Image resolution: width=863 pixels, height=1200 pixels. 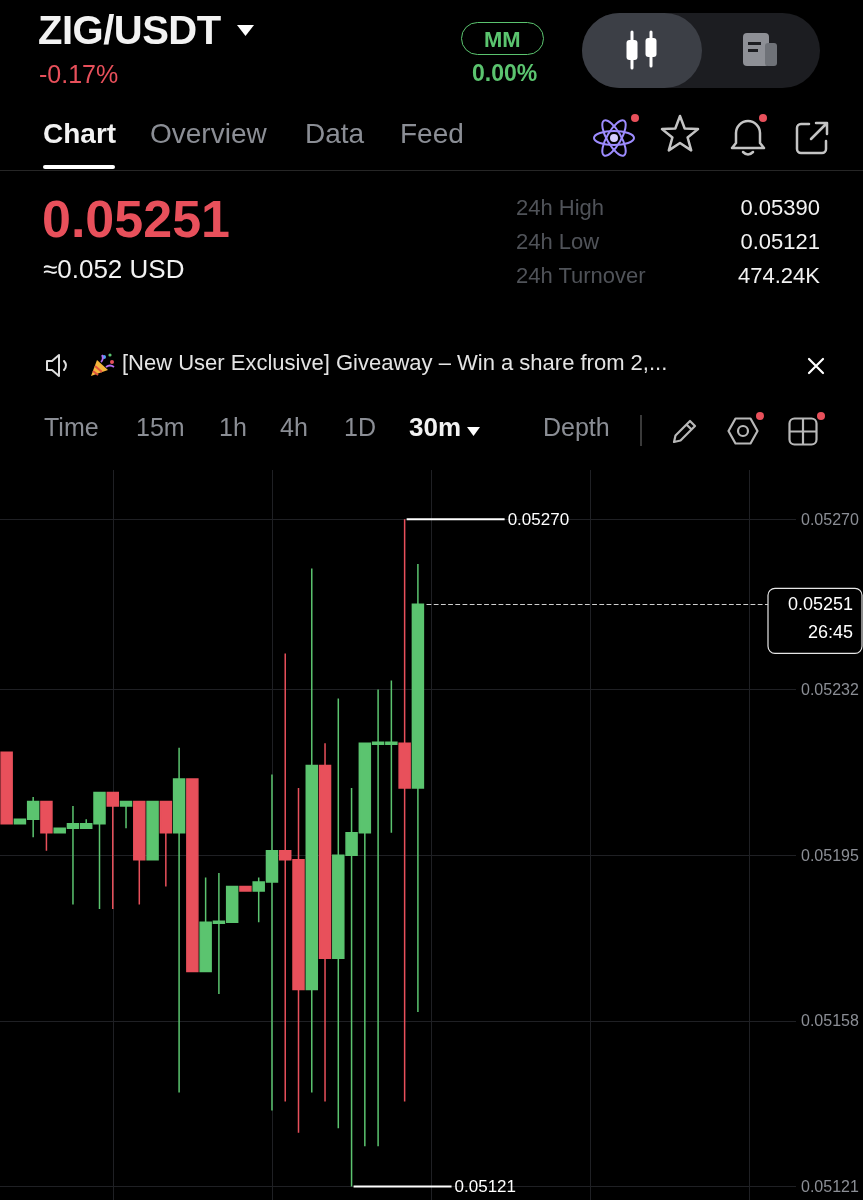 What do you see at coordinates (485, 1187) in the screenshot?
I see `annotation: 0.05121` at bounding box center [485, 1187].